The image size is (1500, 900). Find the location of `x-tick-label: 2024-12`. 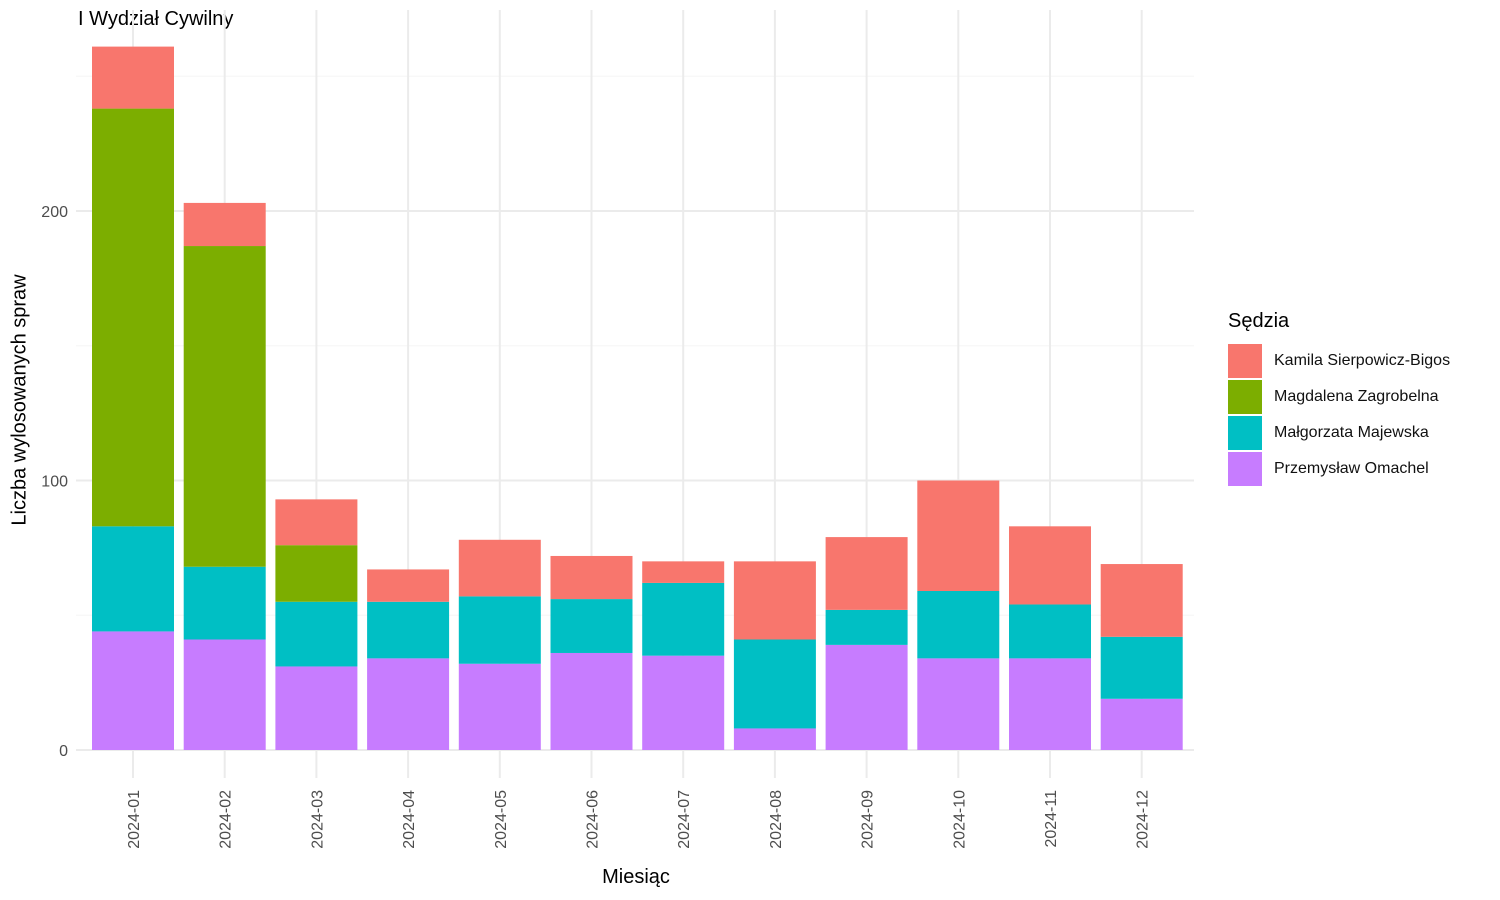

x-tick-label: 2024-12 is located at coordinates (1143, 819).